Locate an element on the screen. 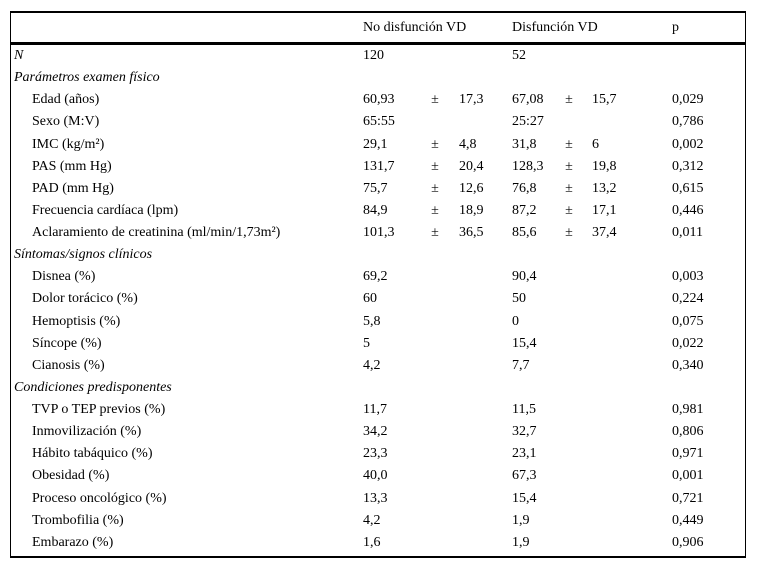 This screenshot has height=571, width=757. section-row: Condiciones predisponentes is located at coordinates (378, 388).